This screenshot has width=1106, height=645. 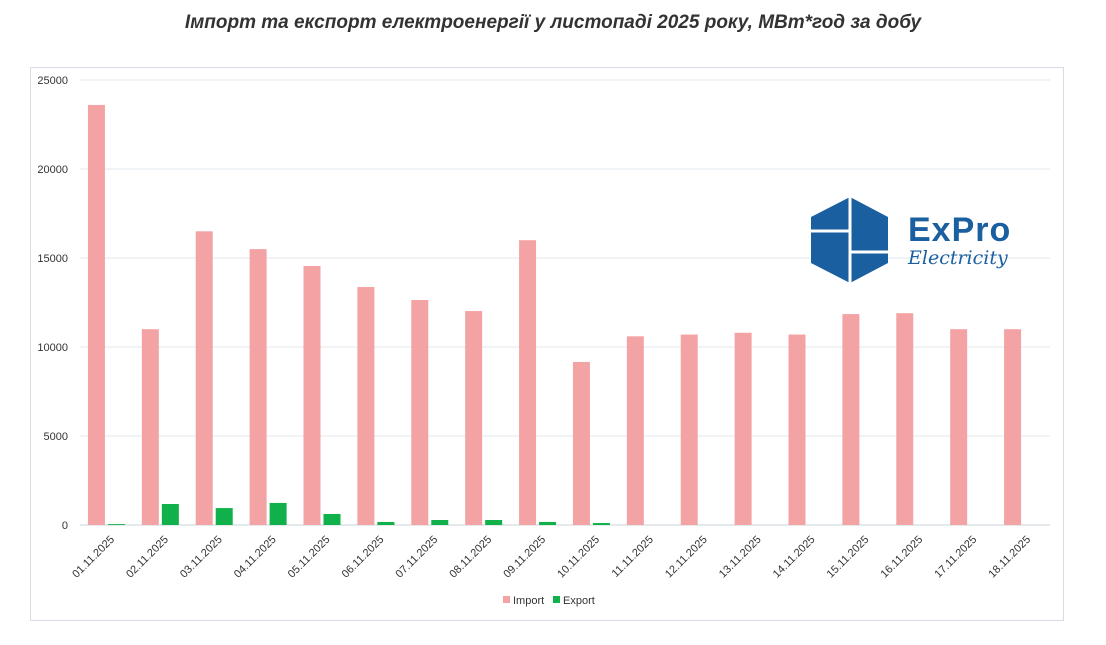 I want to click on x-tick-label: 04.11.2025, so click(x=255, y=557).